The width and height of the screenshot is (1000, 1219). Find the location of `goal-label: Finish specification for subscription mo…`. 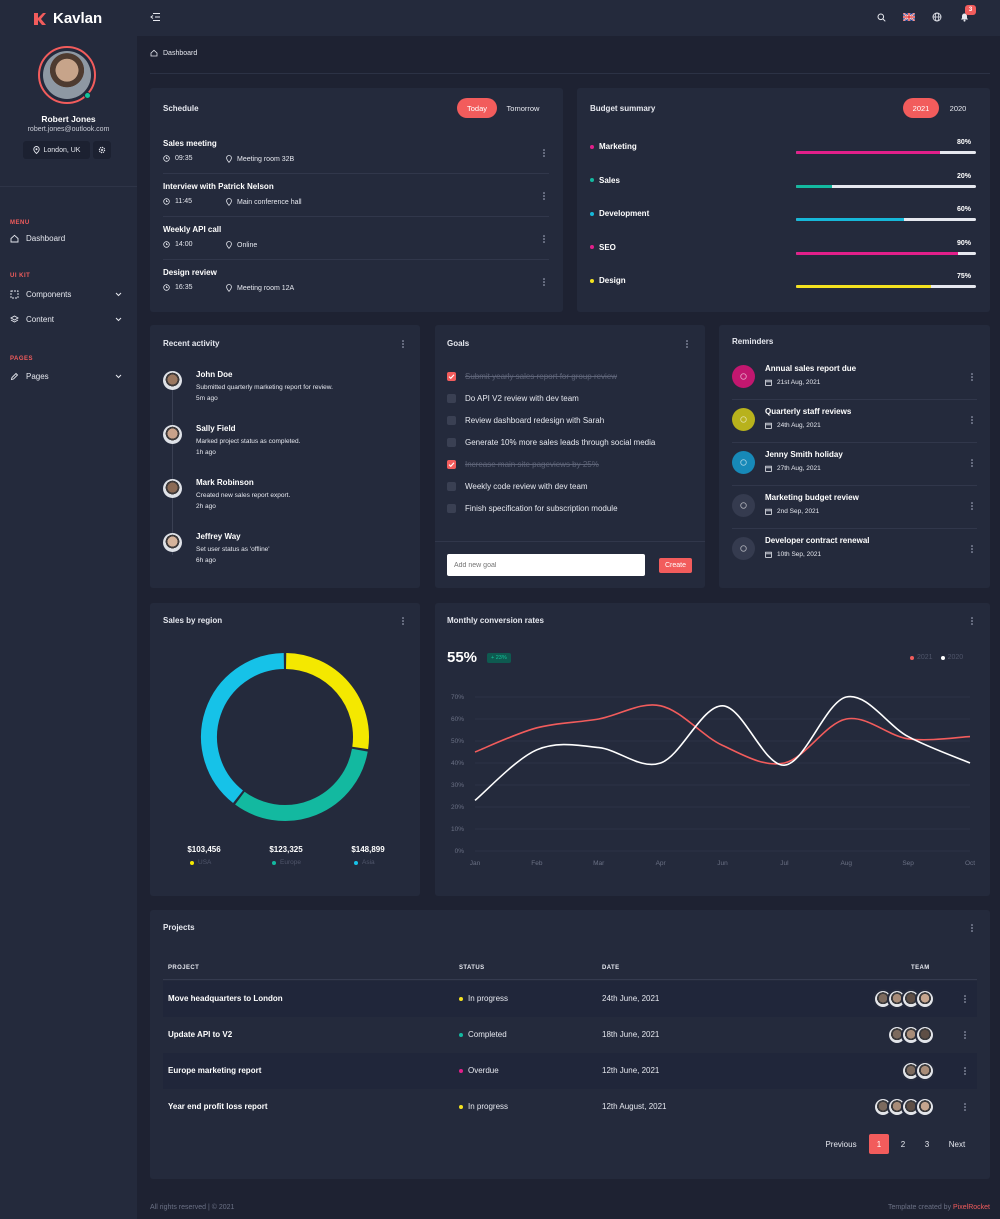

goal-label: Finish specification for subscription mo… is located at coordinates (541, 508).